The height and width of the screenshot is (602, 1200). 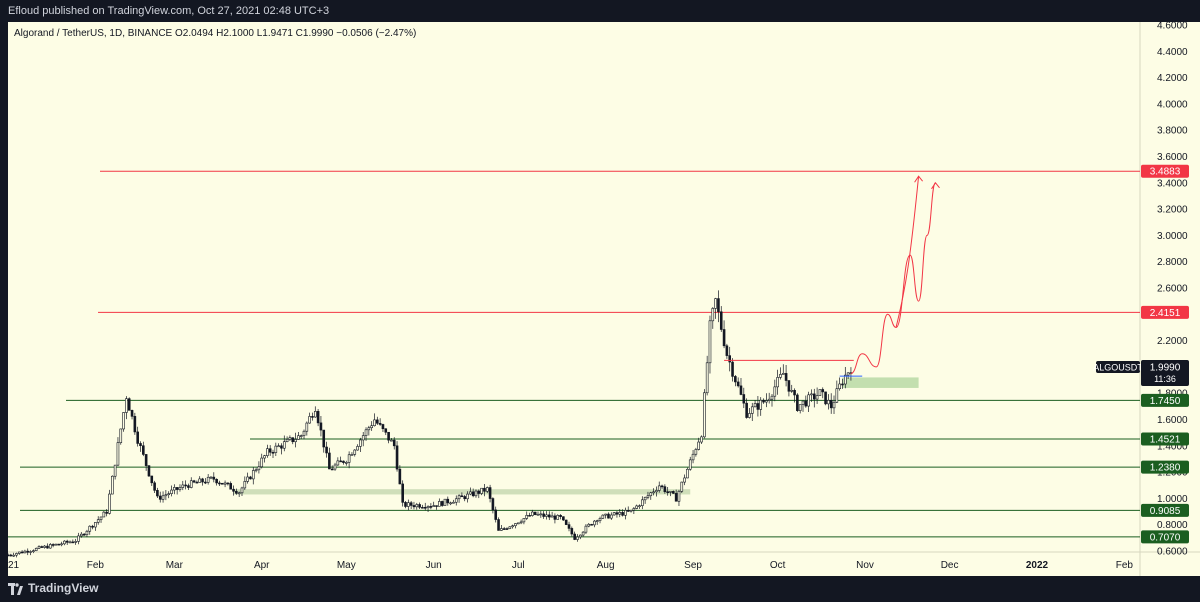 What do you see at coordinates (1172, 236) in the screenshot?
I see `y-tick-label: 3.0000` at bounding box center [1172, 236].